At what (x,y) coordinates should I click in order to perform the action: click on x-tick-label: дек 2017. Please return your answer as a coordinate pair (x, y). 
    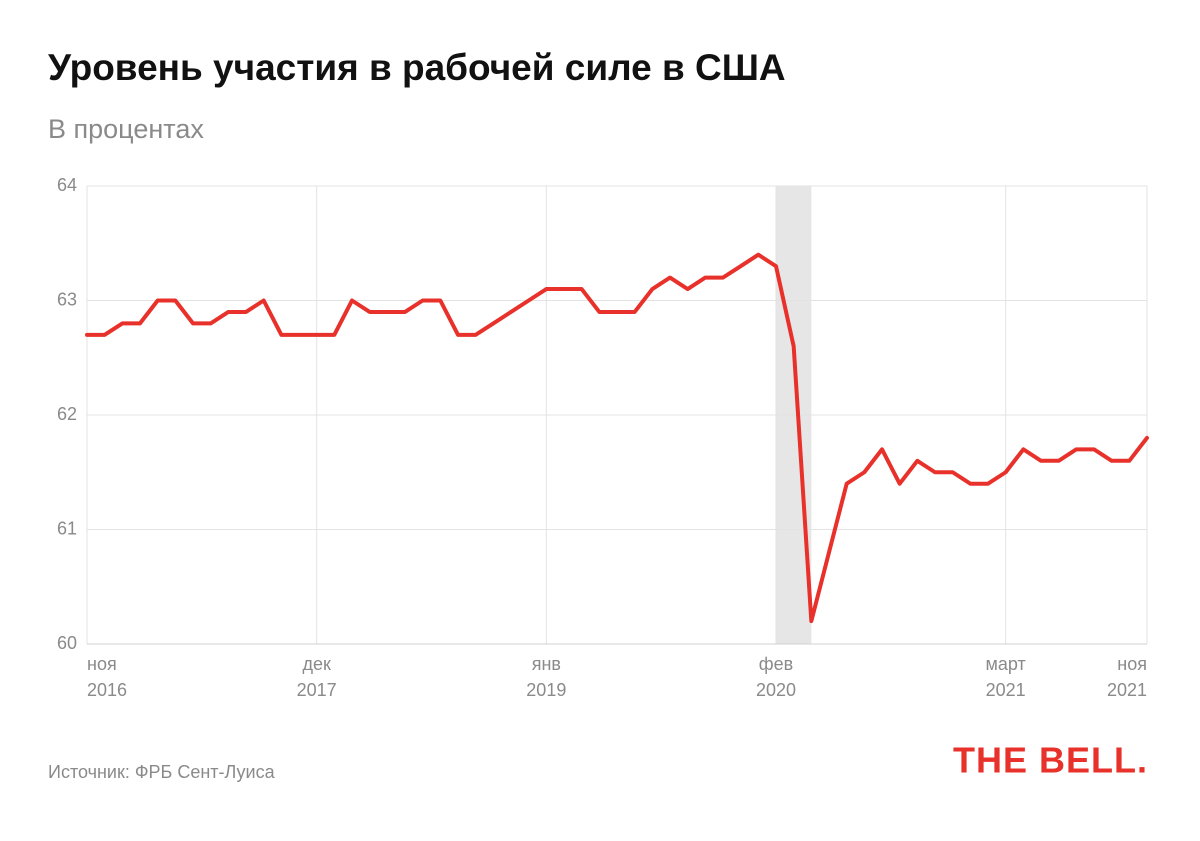
    Looking at the image, I should click on (317, 677).